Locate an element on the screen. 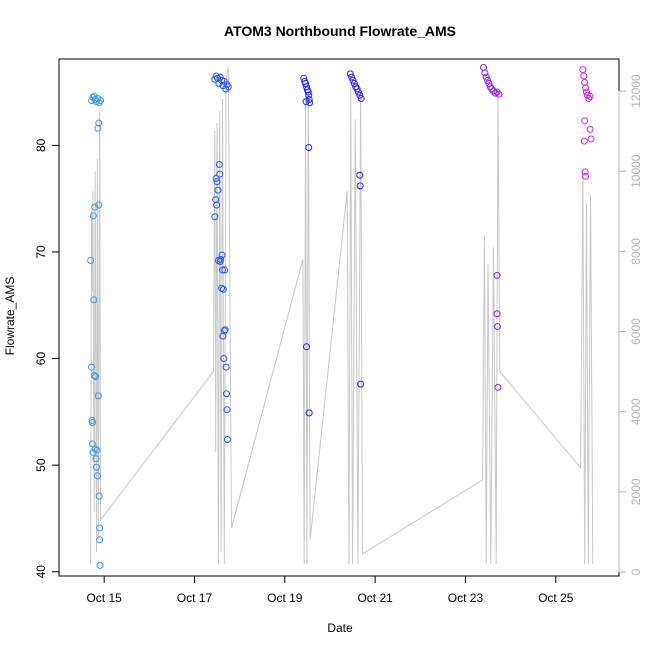  x-tick-label: Oct 21 is located at coordinates (375, 598).